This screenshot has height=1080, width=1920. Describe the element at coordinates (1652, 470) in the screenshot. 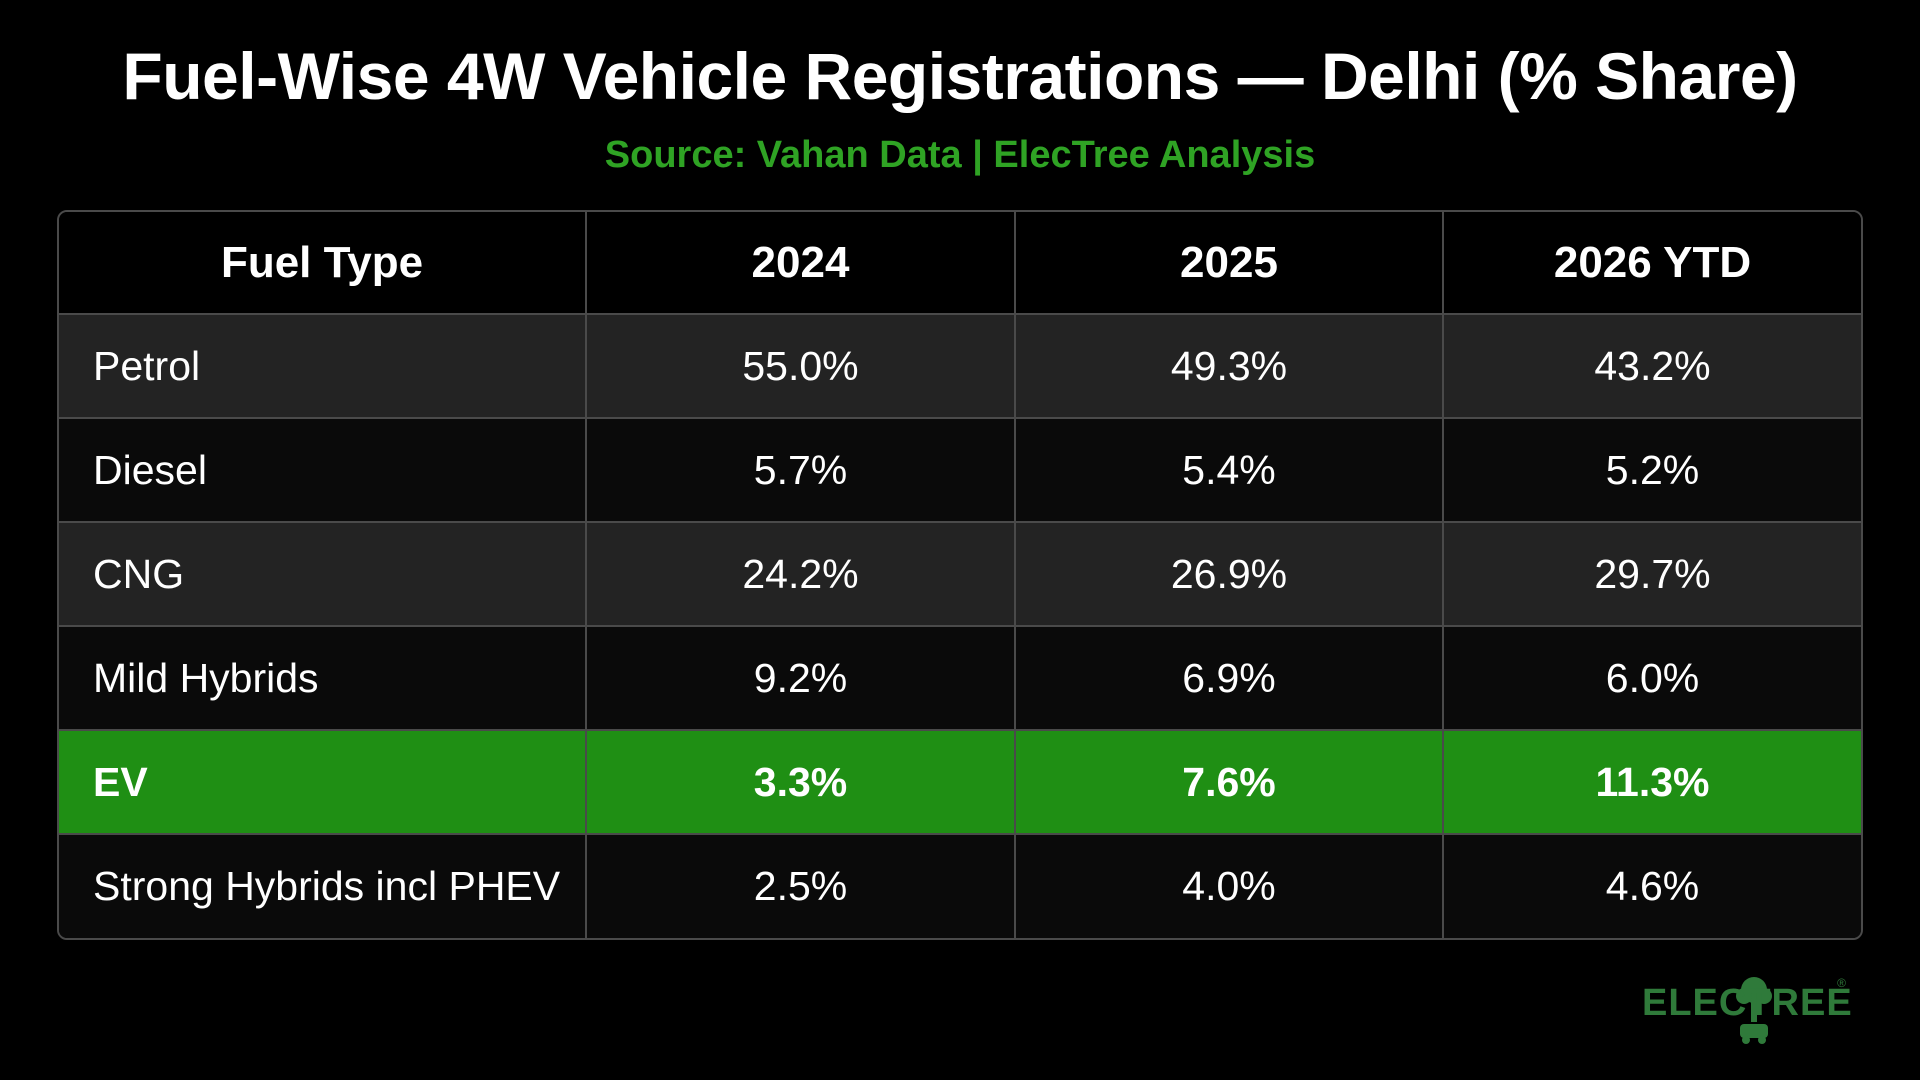

I see `share-value-cell: 5.2%` at that location.